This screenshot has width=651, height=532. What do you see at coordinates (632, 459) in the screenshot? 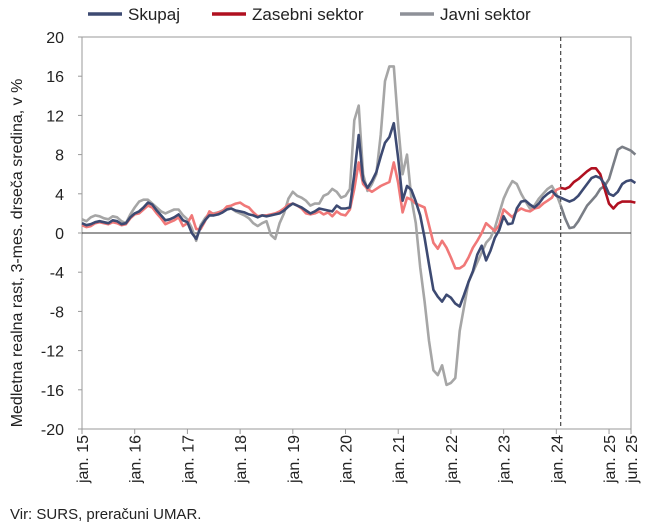
I see `x-tick-label: jun. 25` at bounding box center [632, 459].